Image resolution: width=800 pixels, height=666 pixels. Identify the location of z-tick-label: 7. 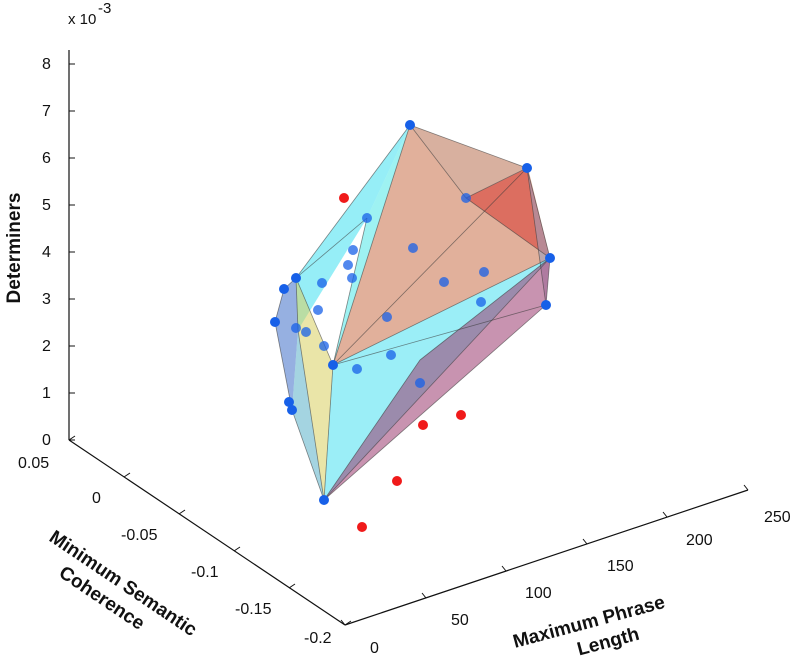
(46, 111).